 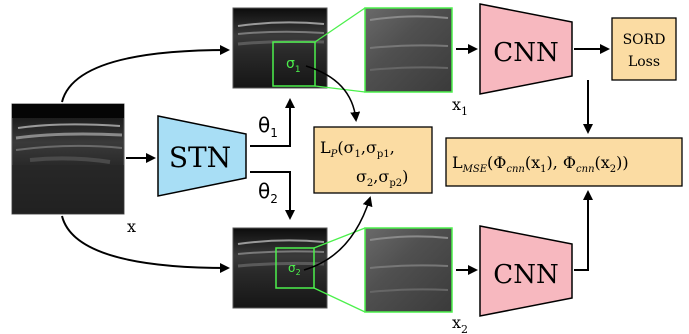 I want to click on stn-block: STN, so click(x=202, y=156).